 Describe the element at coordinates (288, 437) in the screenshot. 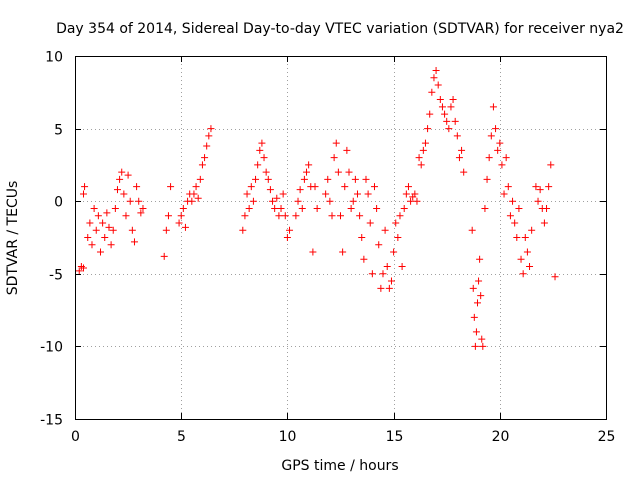

I see `x-tick-label: 10` at that location.